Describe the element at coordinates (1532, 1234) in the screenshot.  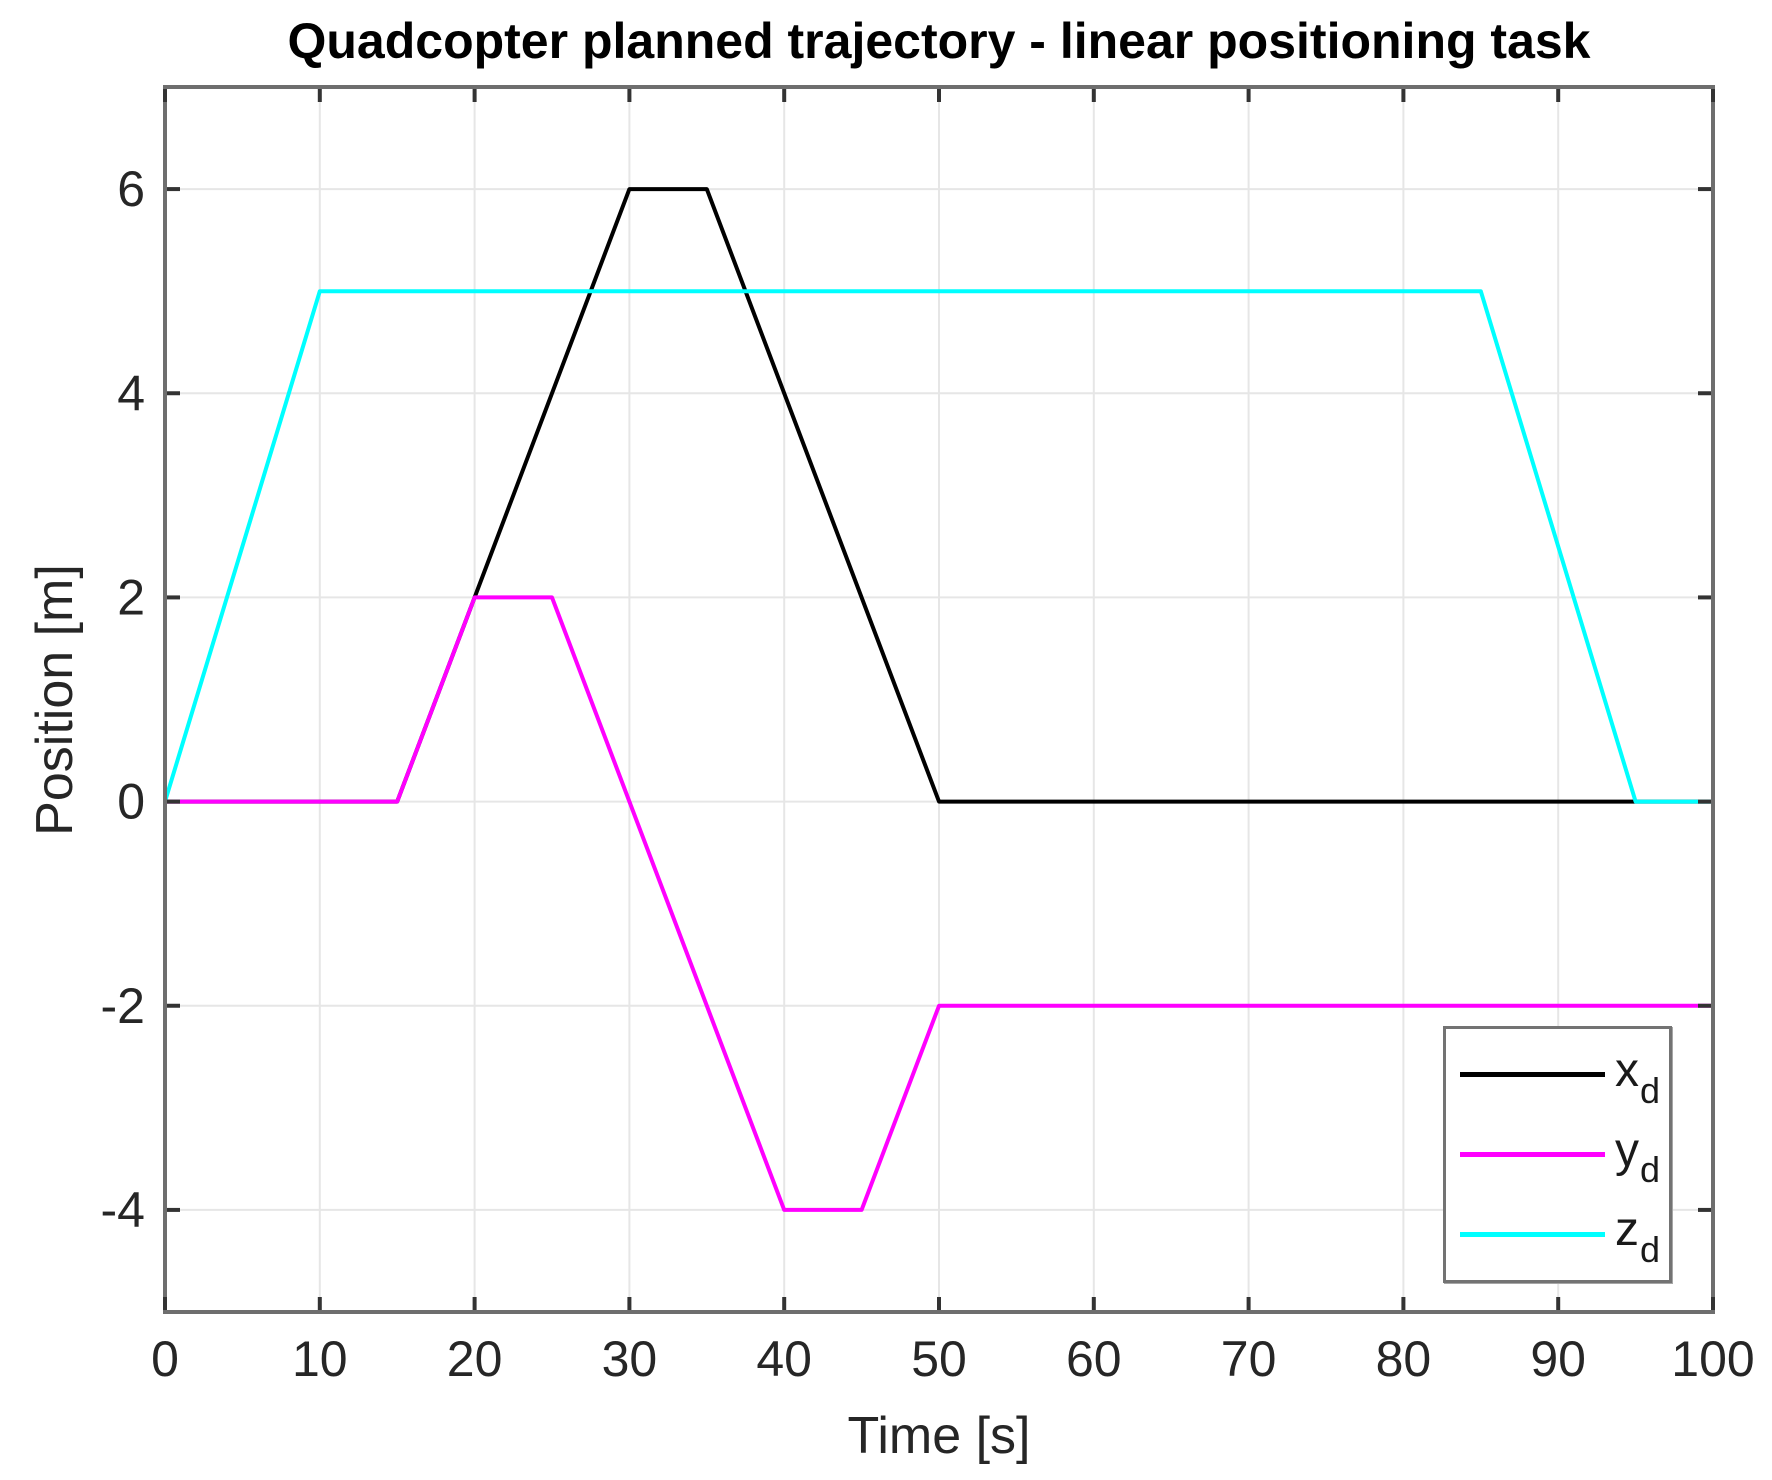
I see `legend-line-sample-z_d` at that location.